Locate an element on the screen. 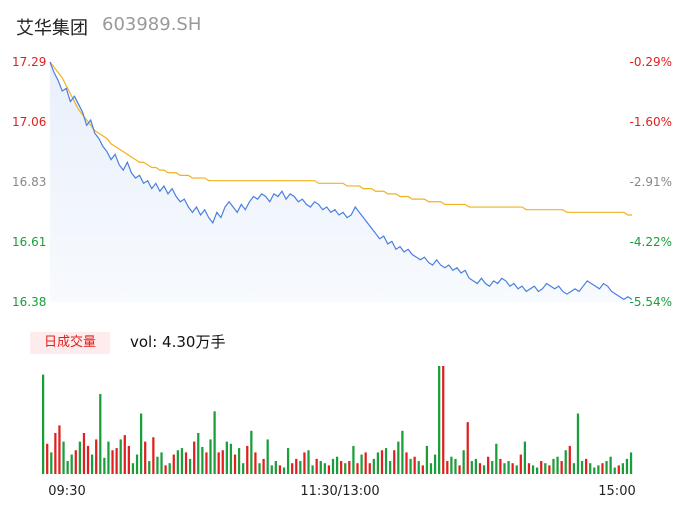  x-tick-label: 11:30/13:00 is located at coordinates (339, 491).